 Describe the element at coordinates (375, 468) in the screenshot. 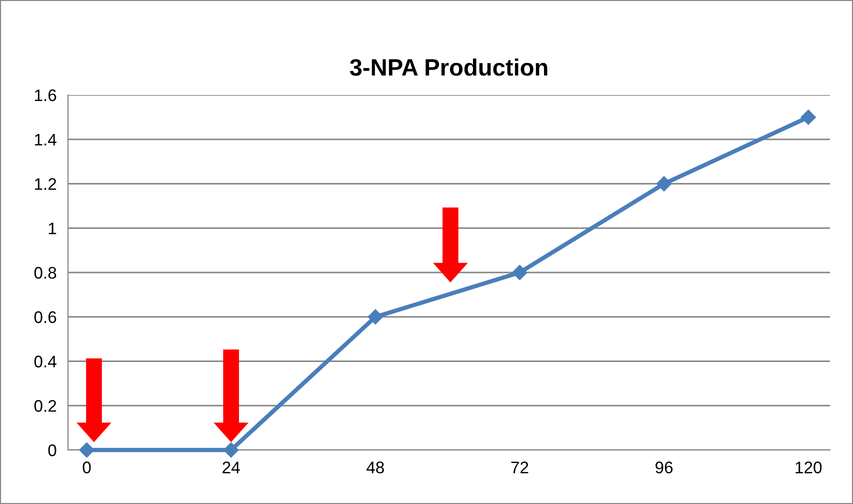

I see `x-tick-label: 48` at that location.